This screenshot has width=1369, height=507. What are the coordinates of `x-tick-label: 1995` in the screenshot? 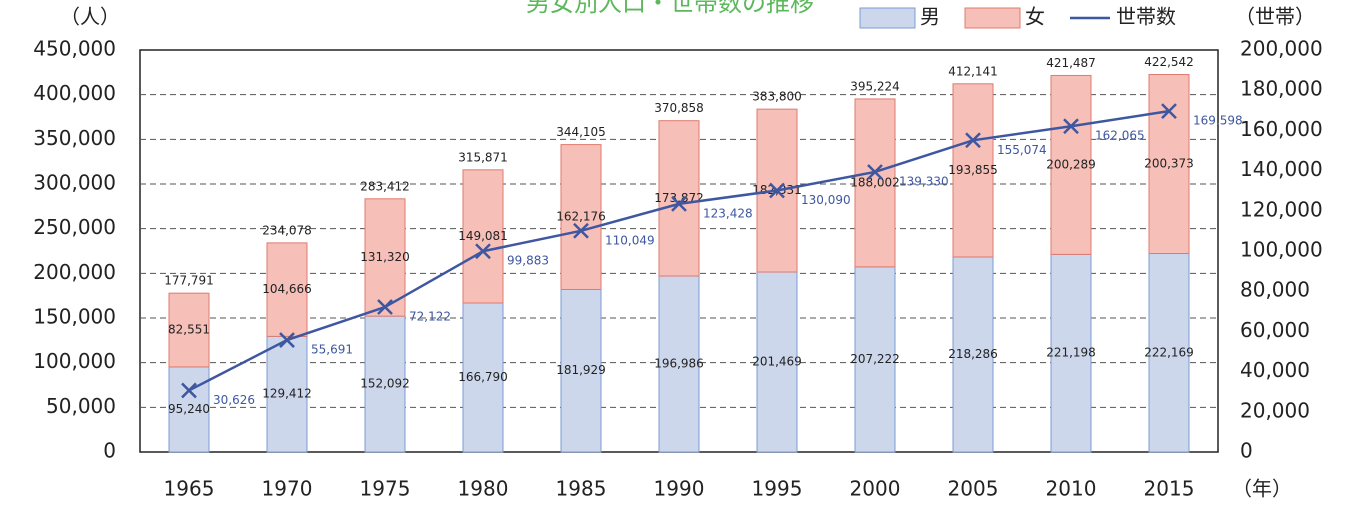 It's located at (777, 489).